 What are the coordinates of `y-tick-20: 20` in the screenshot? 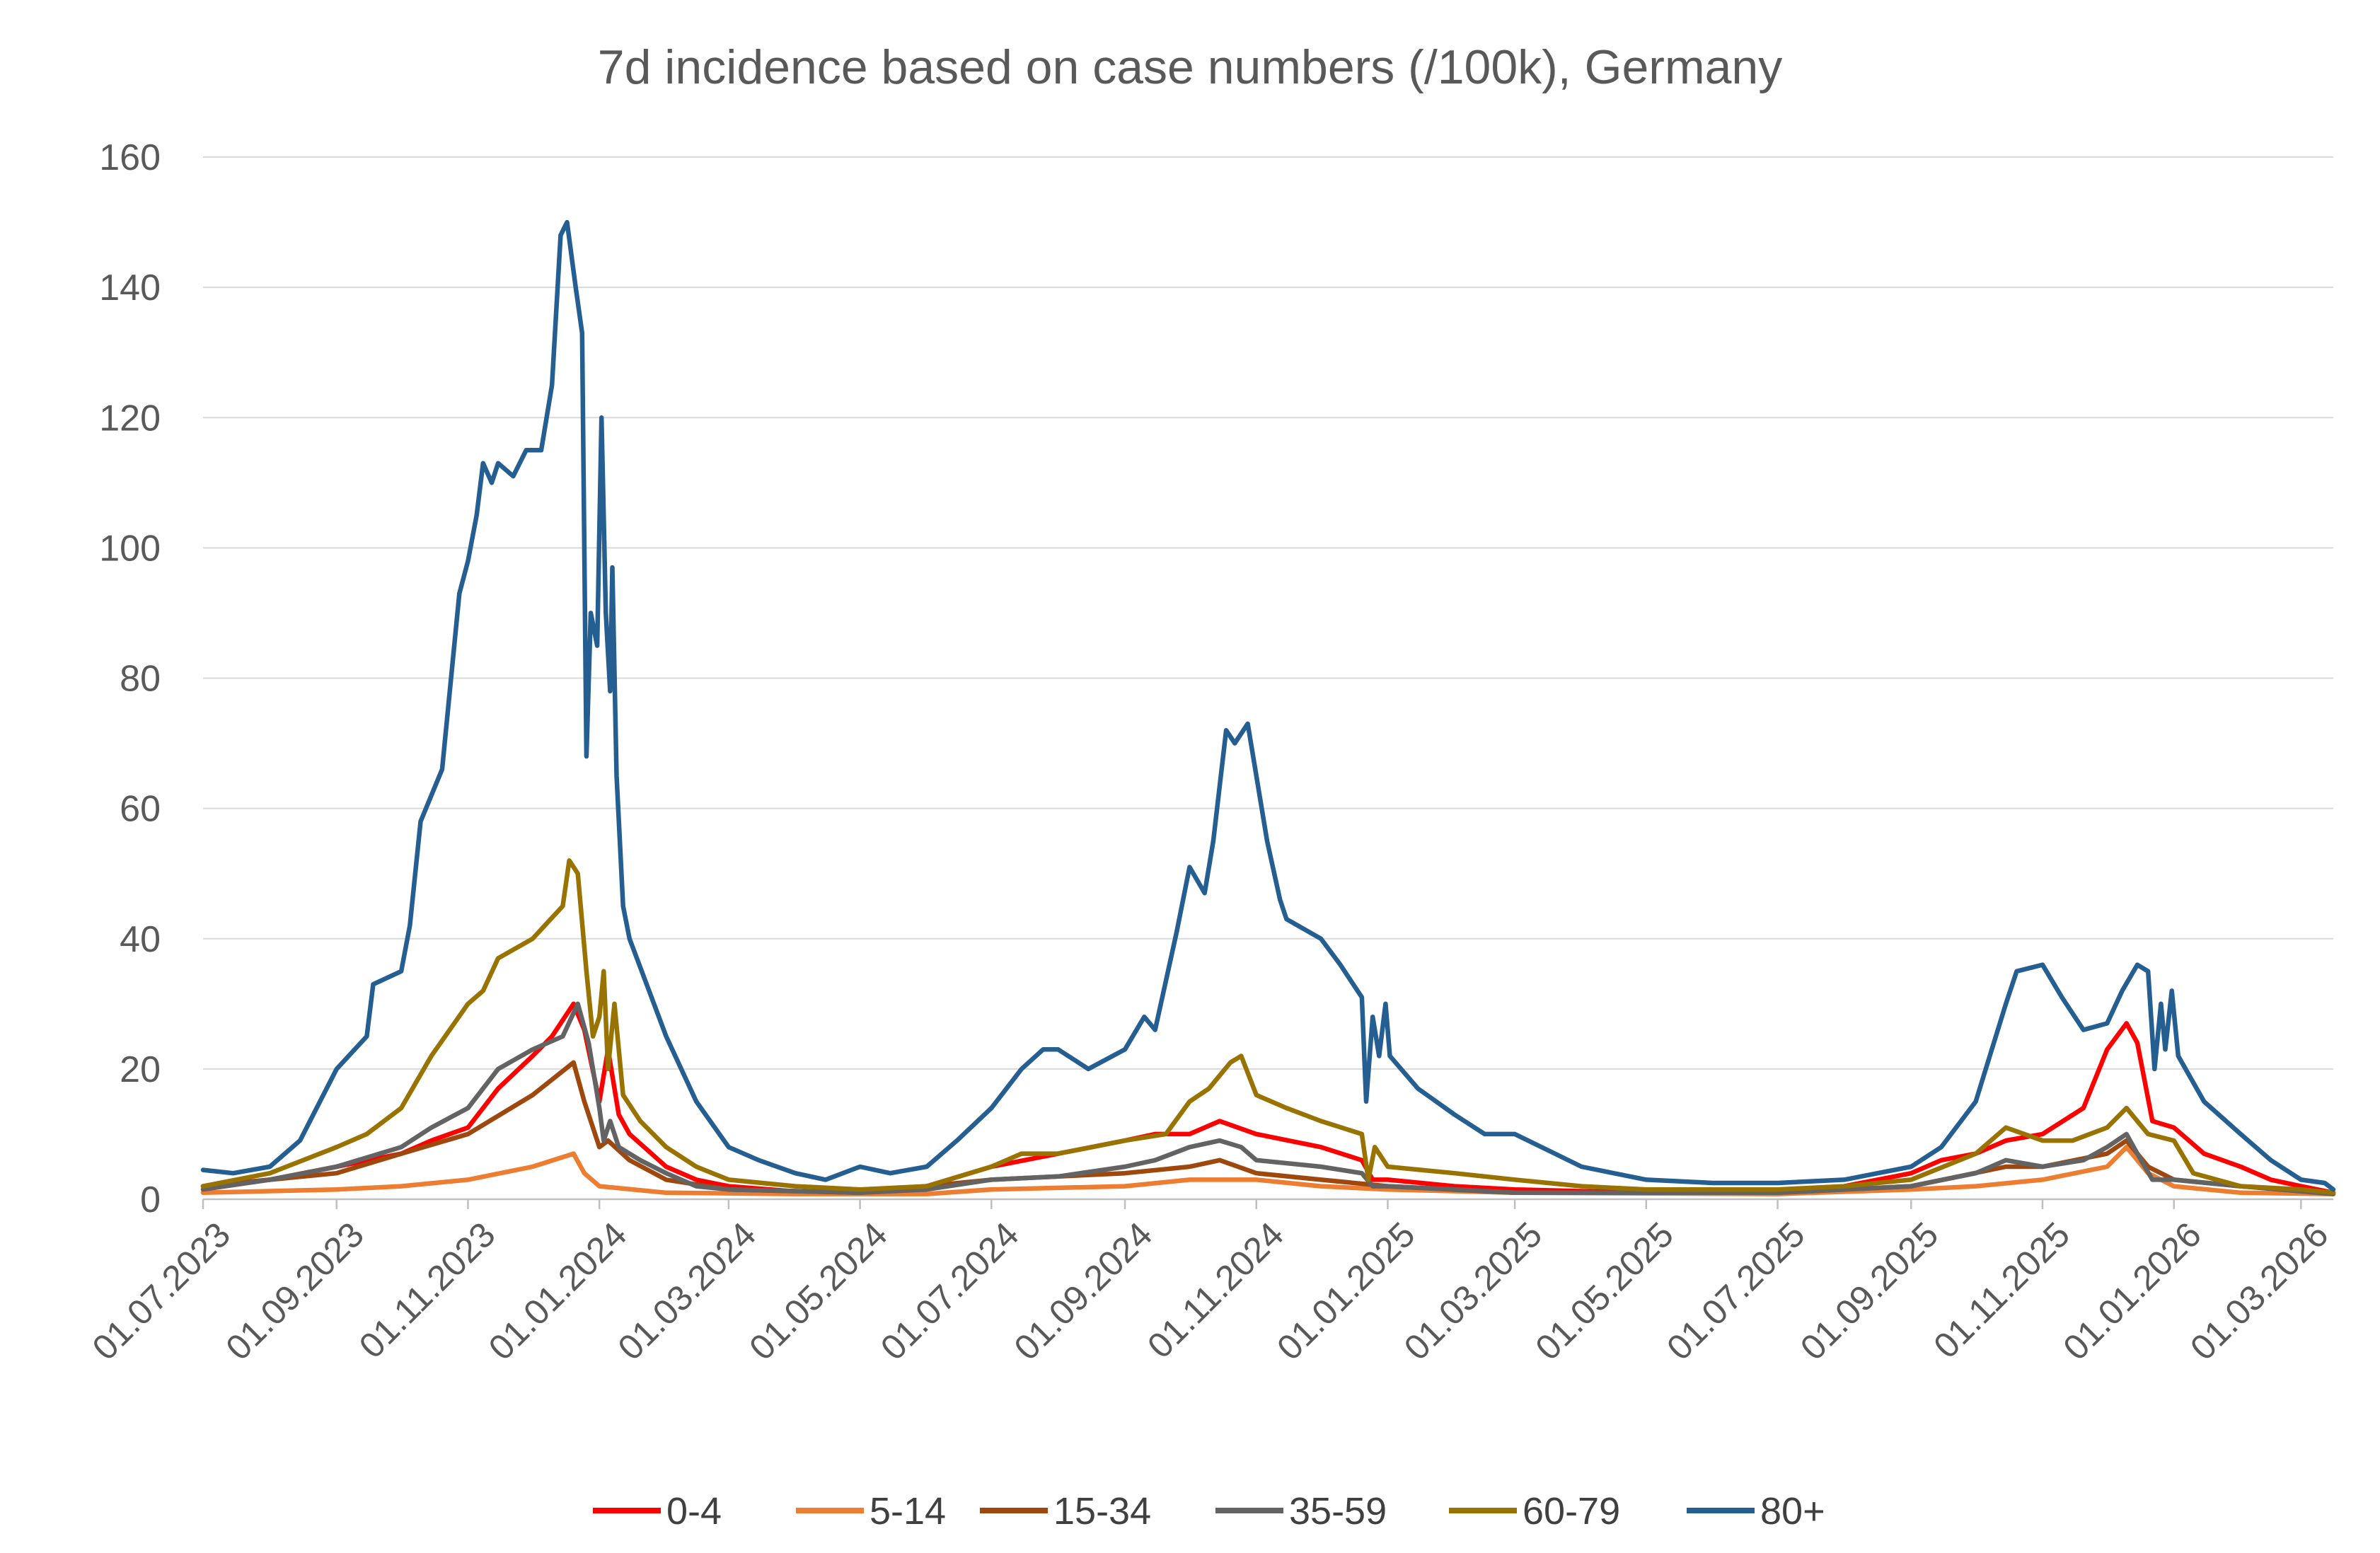 It's located at (141, 1069).